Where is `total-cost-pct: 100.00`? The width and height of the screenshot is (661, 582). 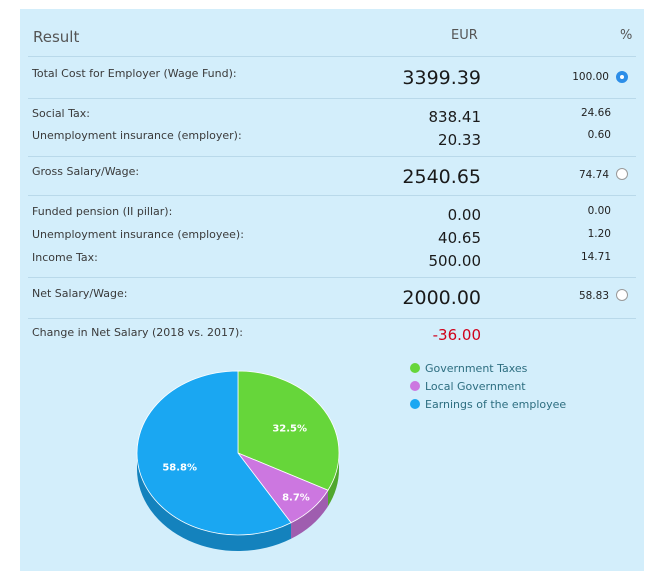
total-cost-pct: 100.00 is located at coordinates (590, 77).